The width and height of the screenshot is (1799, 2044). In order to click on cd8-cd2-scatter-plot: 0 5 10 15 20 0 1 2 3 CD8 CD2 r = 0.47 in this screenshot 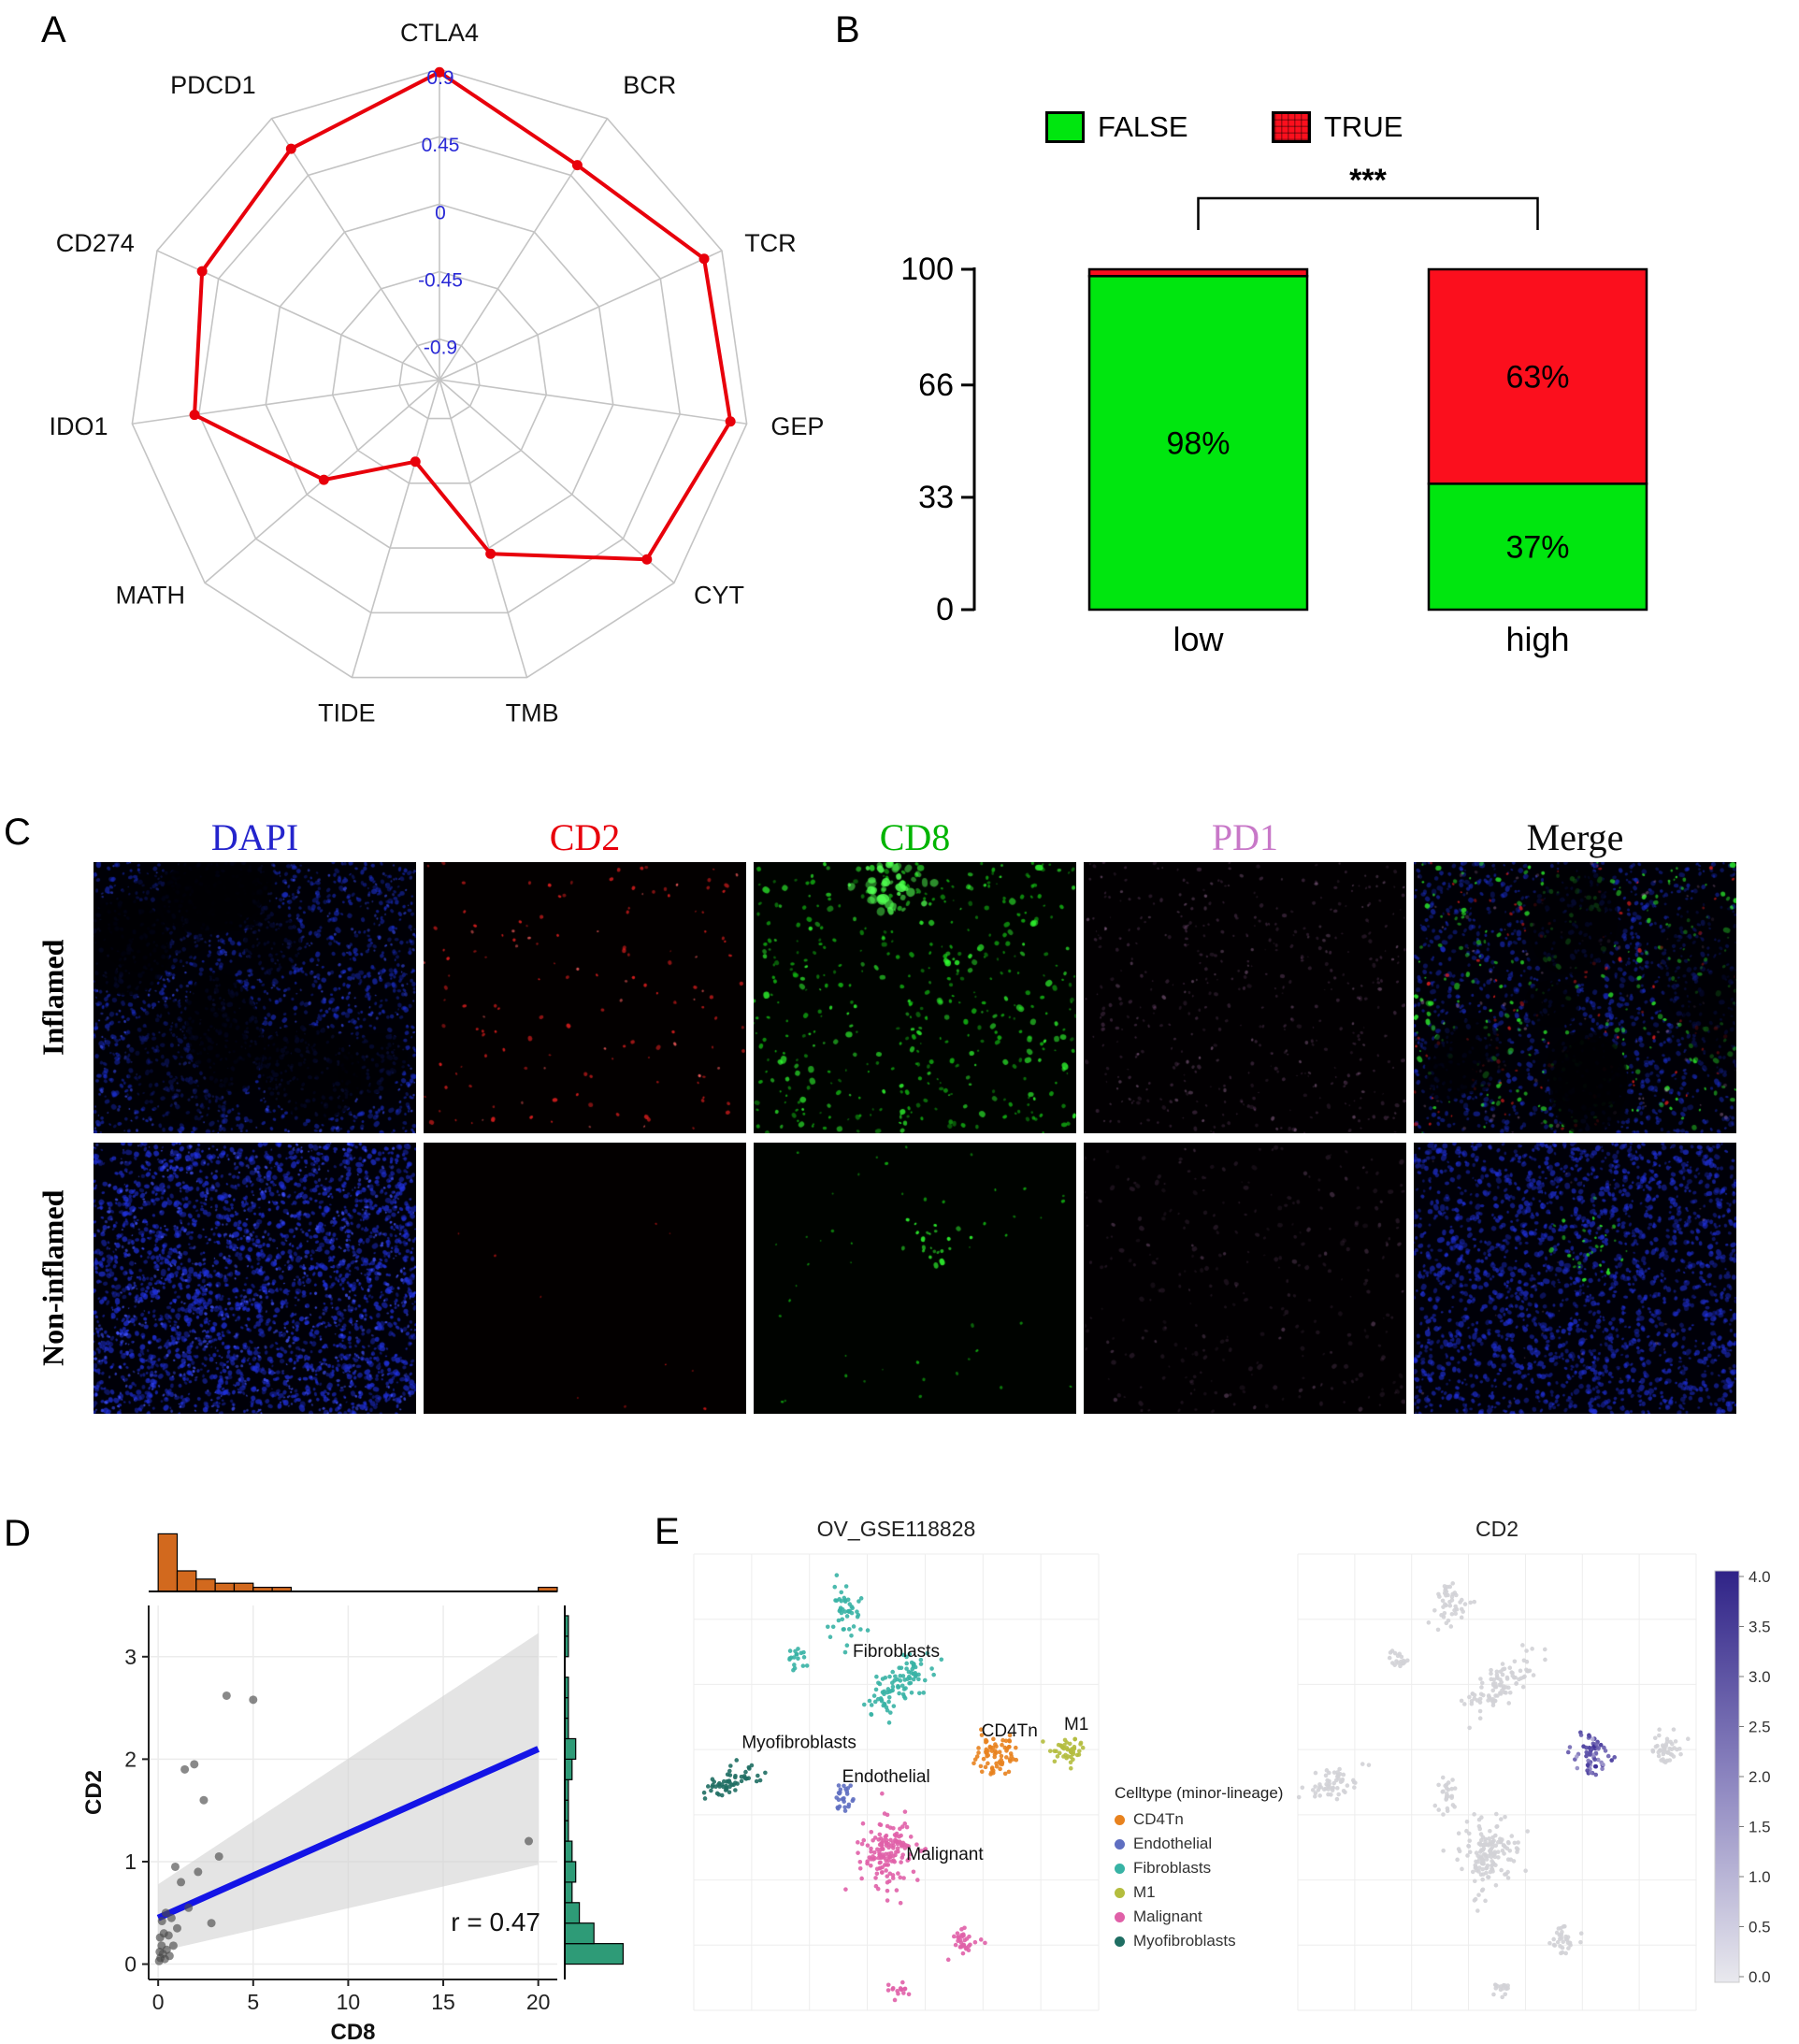, I will do `click(353, 1788)`.